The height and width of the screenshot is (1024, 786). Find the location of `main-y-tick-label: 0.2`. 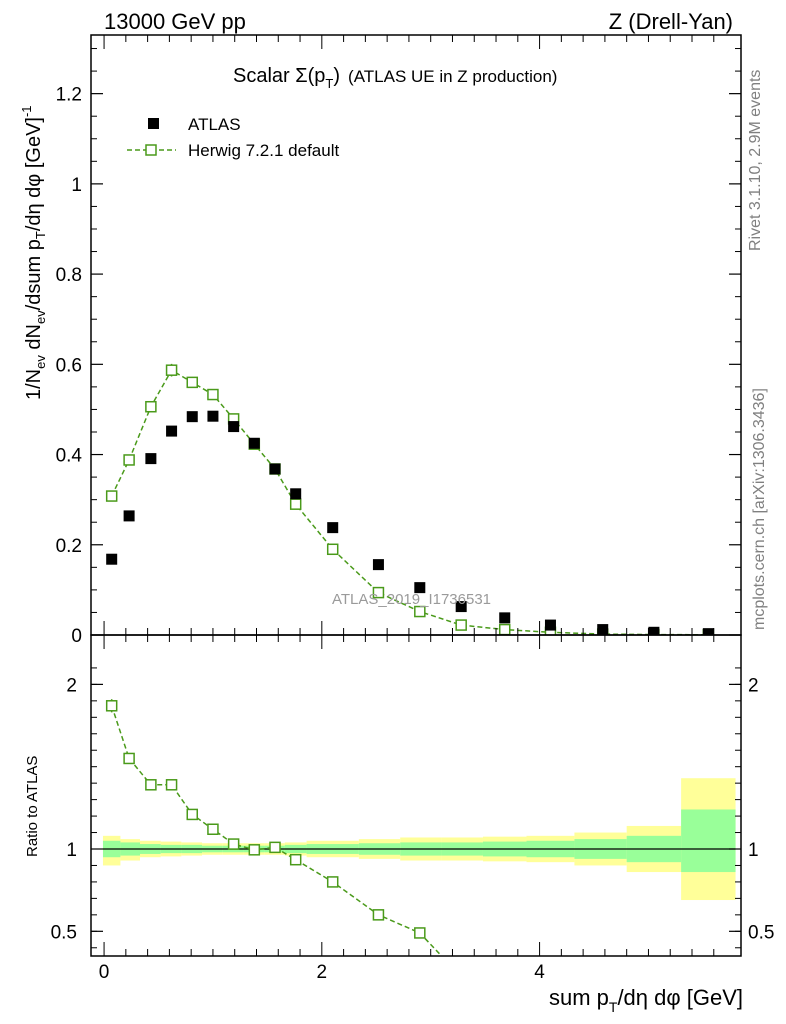

main-y-tick-label: 0.2 is located at coordinates (69, 546).